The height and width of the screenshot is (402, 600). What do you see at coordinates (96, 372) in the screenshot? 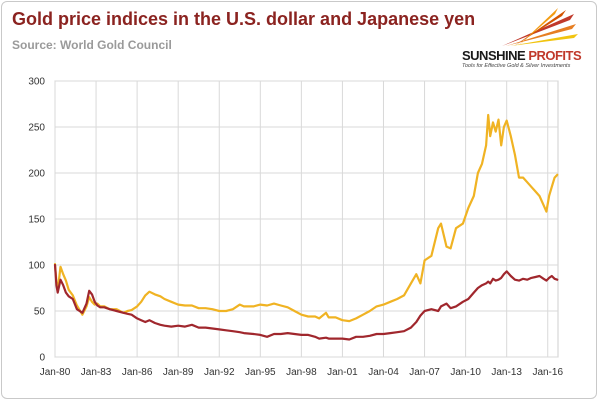
I see `x-tick-label: Jan-83` at bounding box center [96, 372].